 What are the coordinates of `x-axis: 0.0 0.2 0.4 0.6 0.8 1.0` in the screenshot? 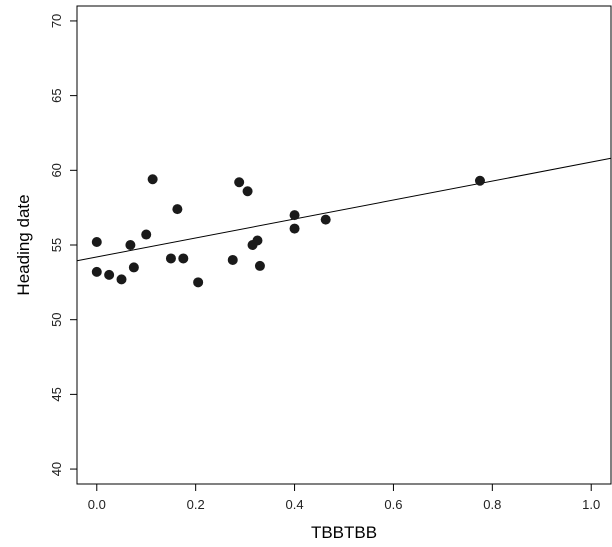 It's located at (344, 497).